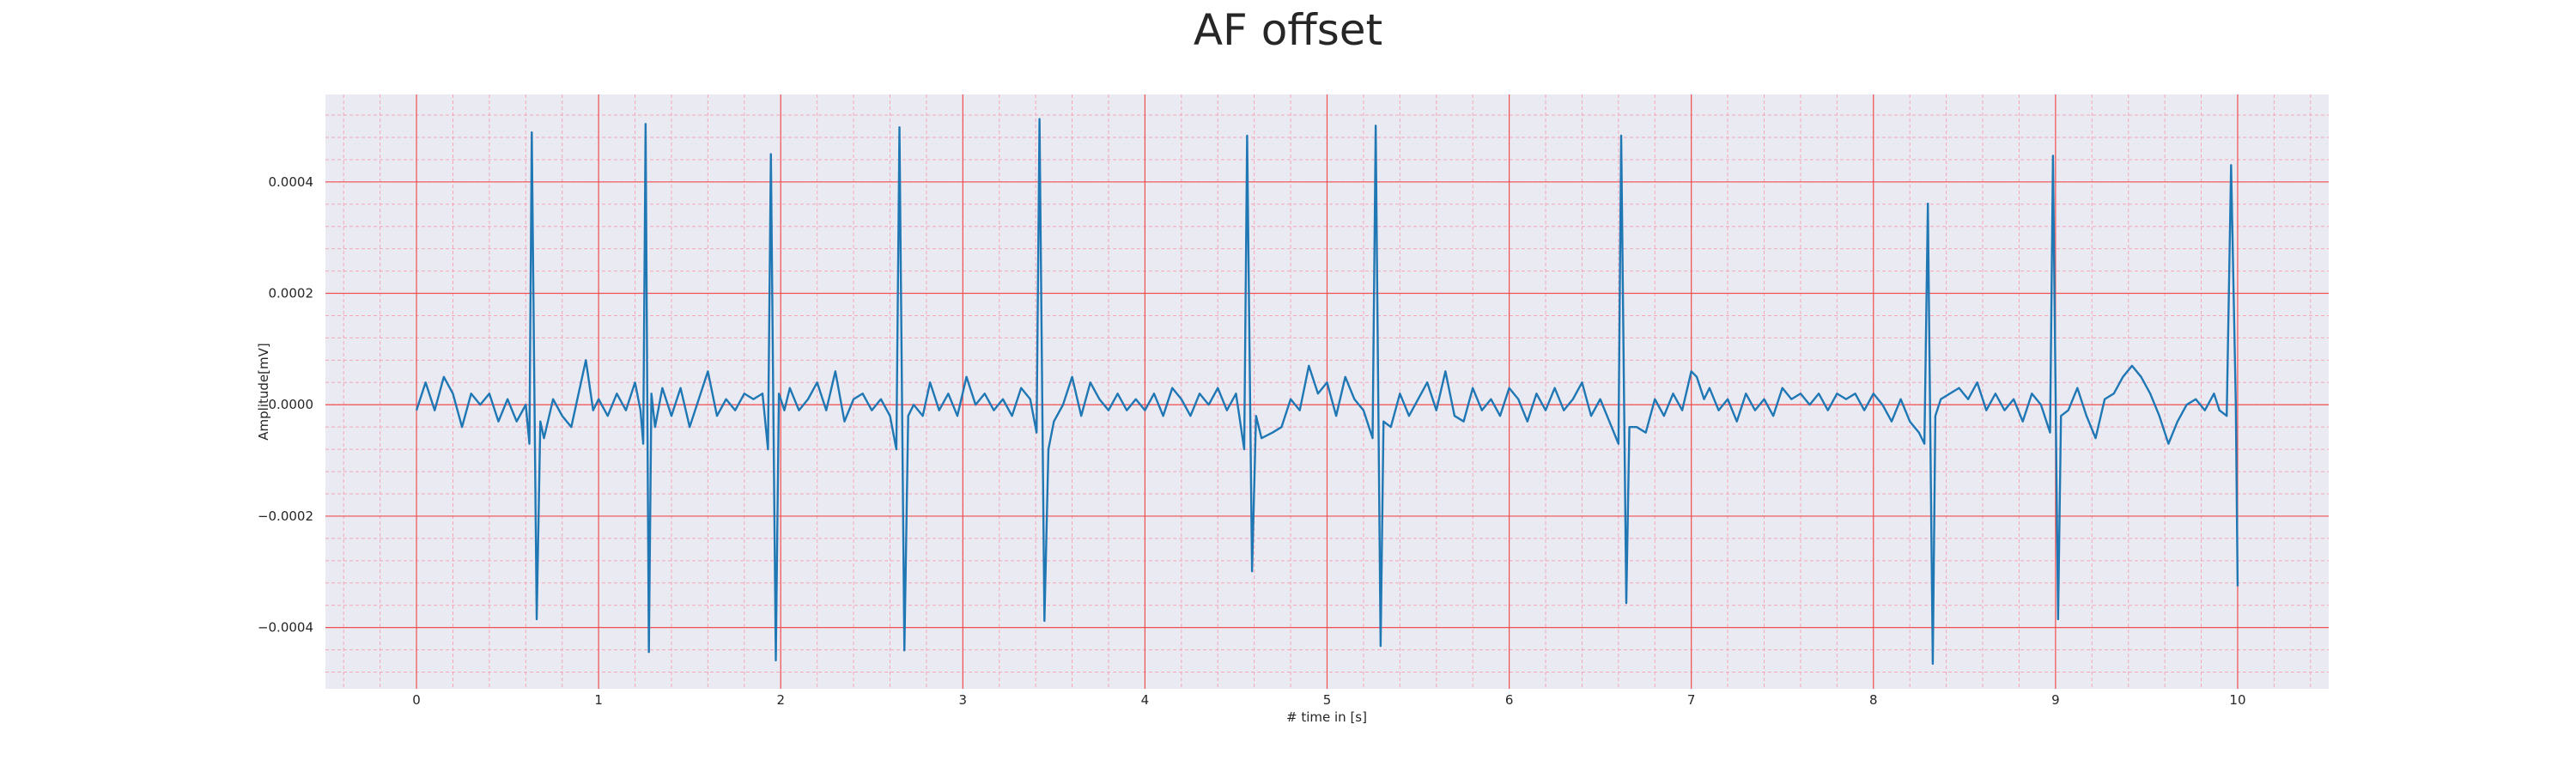 Image resolution: width=2576 pixels, height=773 pixels. Describe the element at coordinates (2055, 700) in the screenshot. I see `x-tick-label: 9` at that location.